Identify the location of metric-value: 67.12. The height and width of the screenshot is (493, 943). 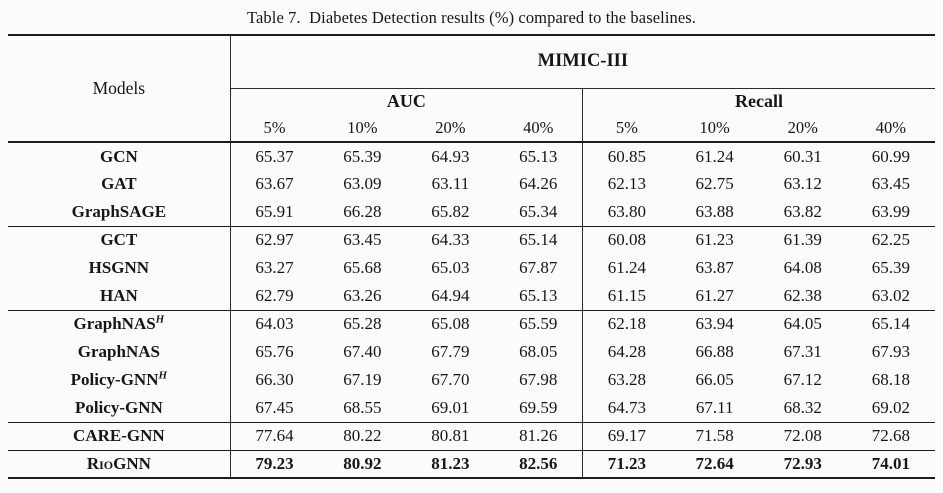
(802, 379).